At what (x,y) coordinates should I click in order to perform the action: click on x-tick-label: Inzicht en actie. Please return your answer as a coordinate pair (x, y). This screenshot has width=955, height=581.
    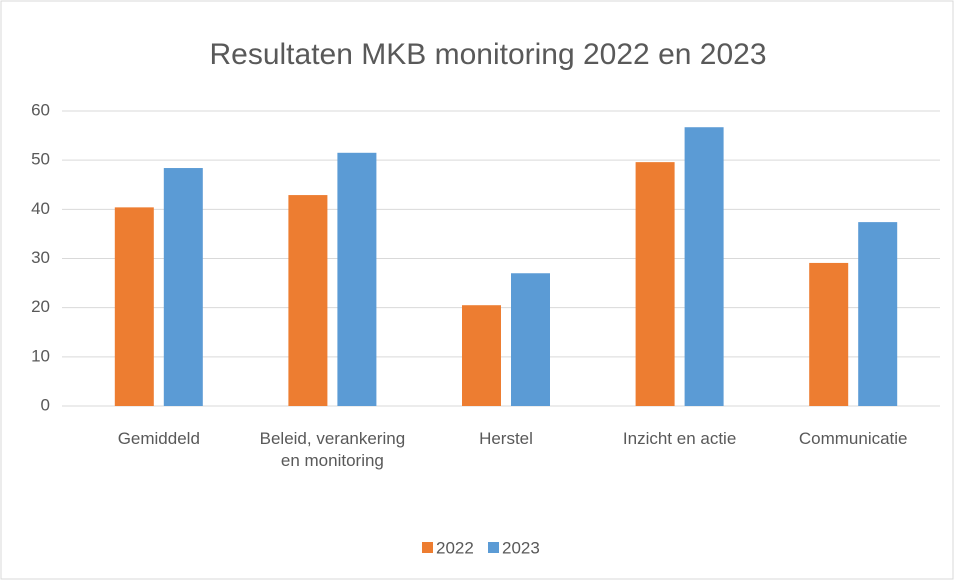
    Looking at the image, I should click on (679, 438).